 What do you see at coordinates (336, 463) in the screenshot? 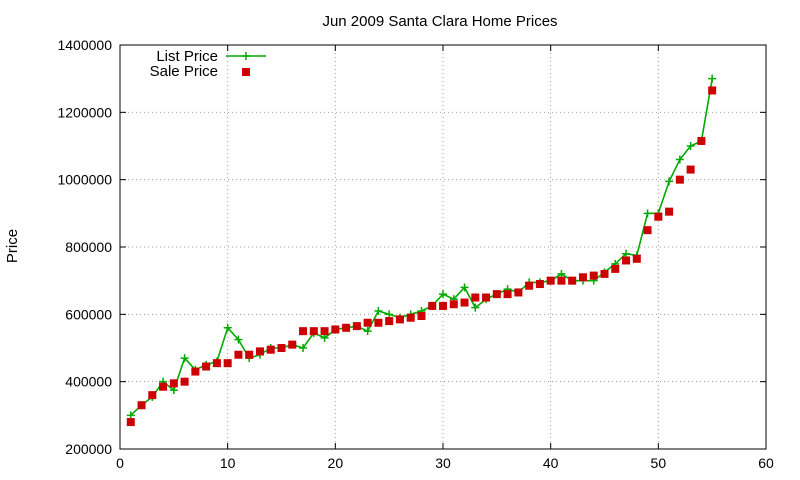
I see `x-tick-label: 20` at bounding box center [336, 463].